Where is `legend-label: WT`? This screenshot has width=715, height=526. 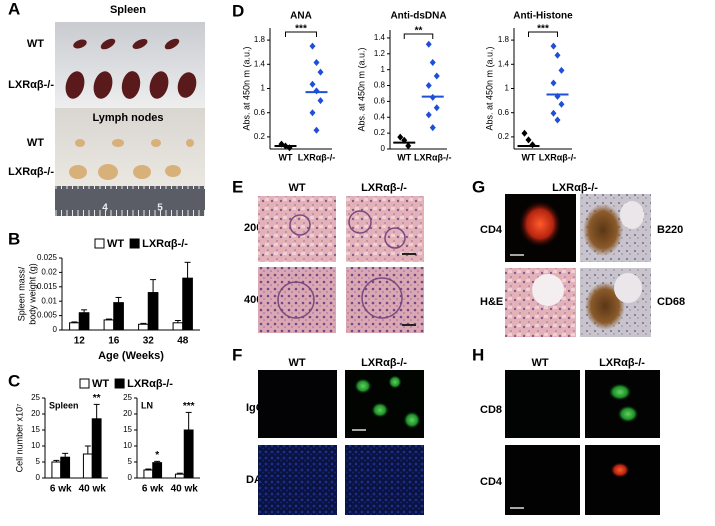
legend-label: WT is located at coordinates (115, 244).